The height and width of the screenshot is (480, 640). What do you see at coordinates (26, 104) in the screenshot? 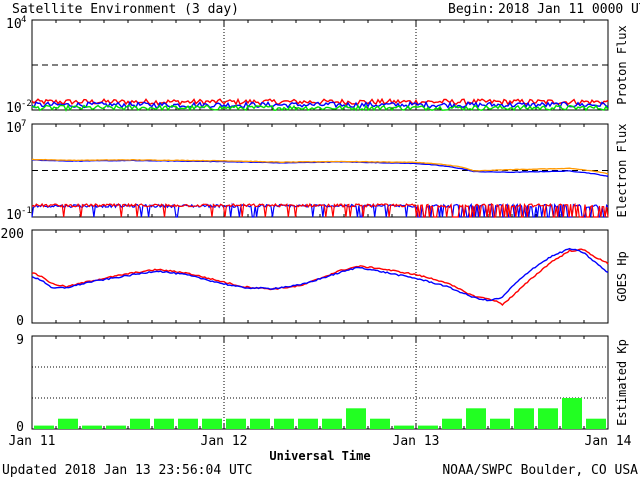
I see `y-tick-exponent: -2` at bounding box center [26, 104].